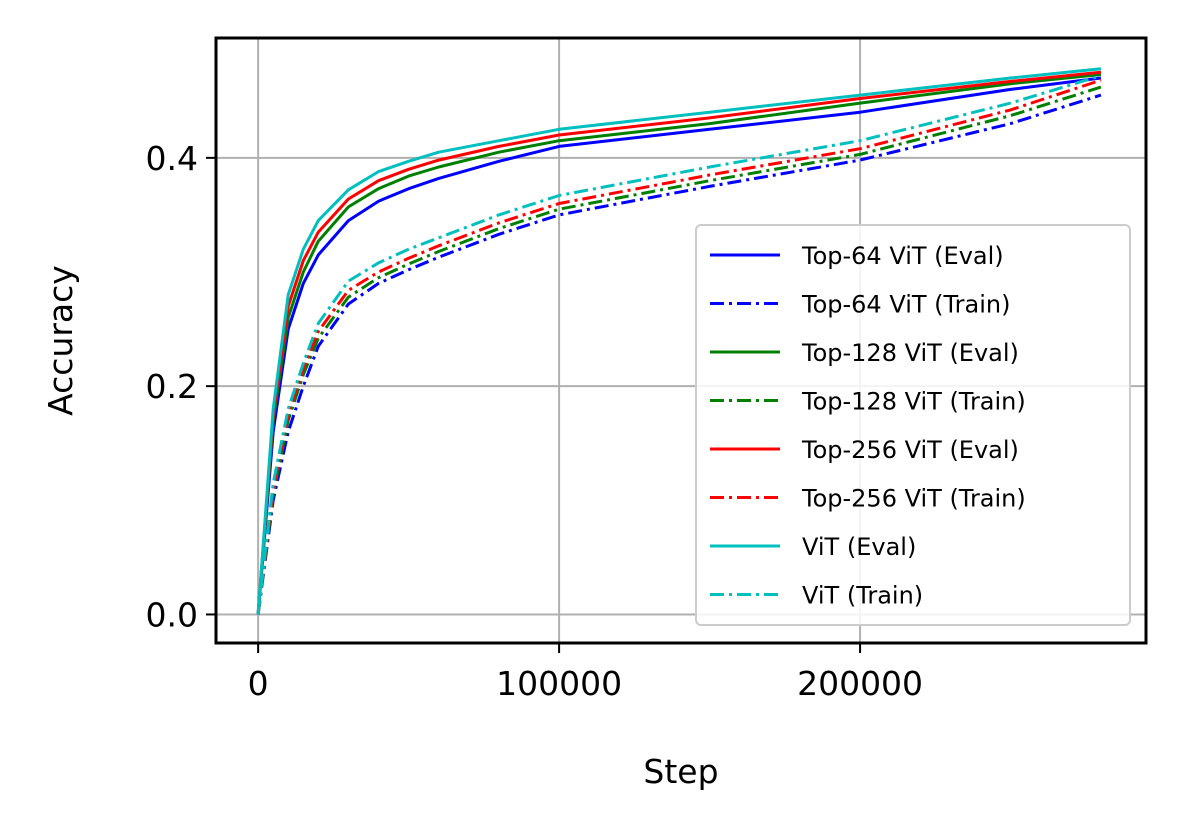 The width and height of the screenshot is (1184, 833). Describe the element at coordinates (680, 771) in the screenshot. I see `x-axis-label: Step` at that location.